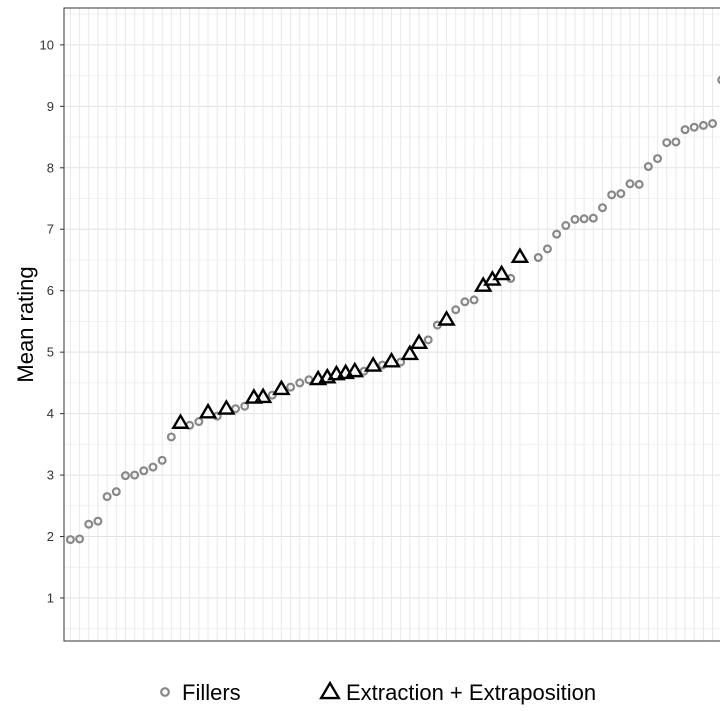  Describe the element at coordinates (47, 44) in the screenshot. I see `y-tick-label: 10` at that location.